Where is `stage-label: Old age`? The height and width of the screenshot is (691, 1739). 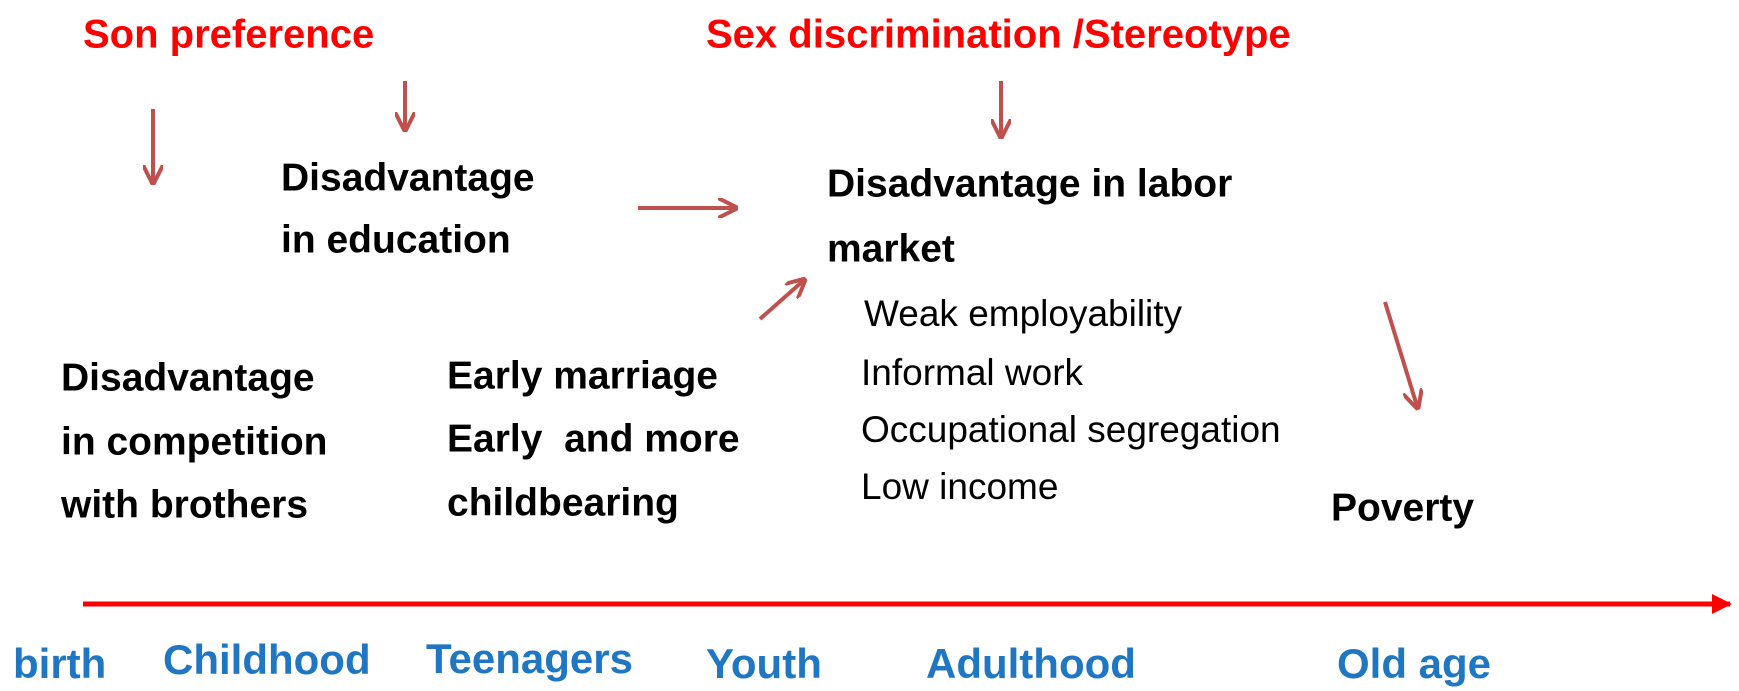 stage-label: Old age is located at coordinates (1414, 663).